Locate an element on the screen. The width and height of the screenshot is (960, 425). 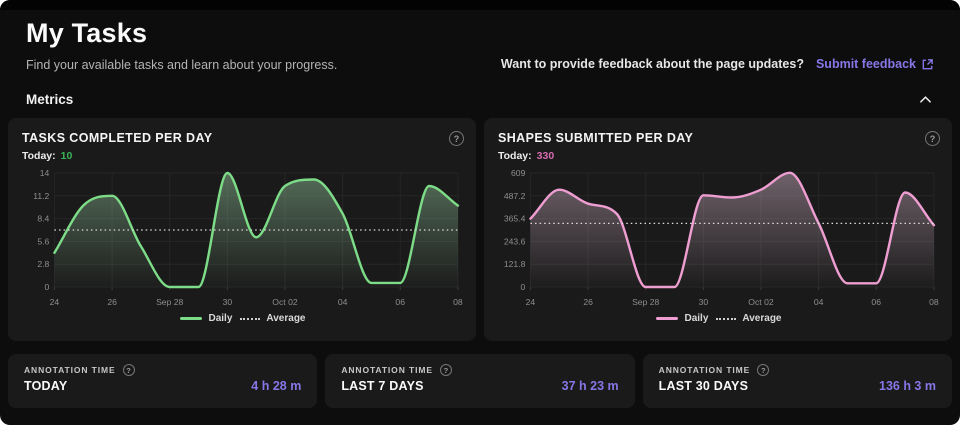
collapse-metrics-button is located at coordinates (925, 99).